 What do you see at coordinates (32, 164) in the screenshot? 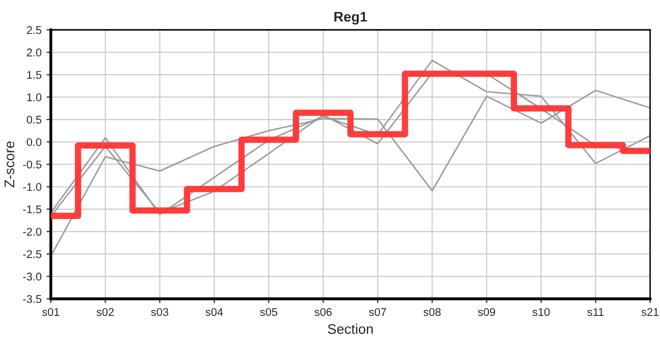
I see `y-tick-label: -0.5` at bounding box center [32, 164].